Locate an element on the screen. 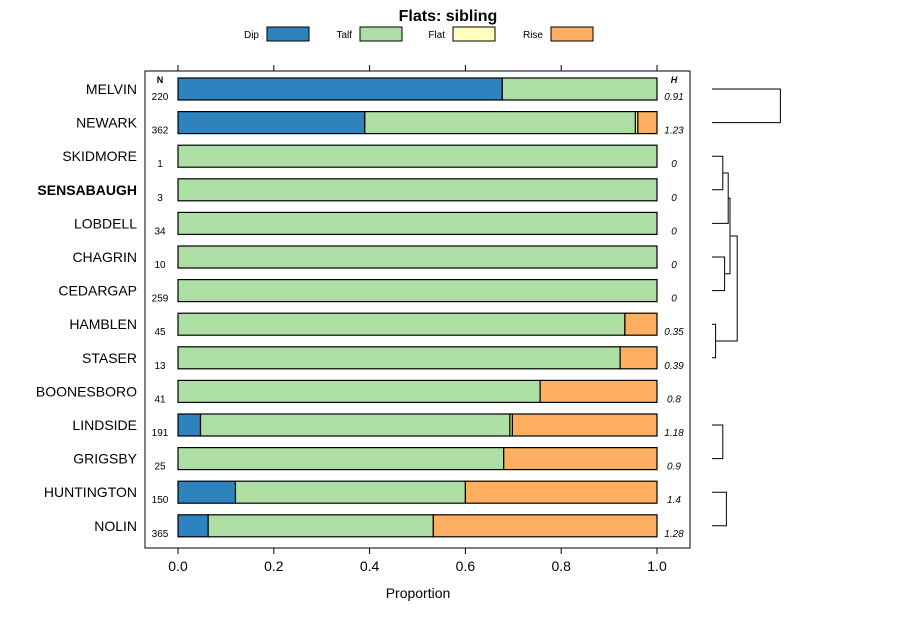 The height and width of the screenshot is (620, 900). x-tick-label: 0.4 is located at coordinates (370, 566).